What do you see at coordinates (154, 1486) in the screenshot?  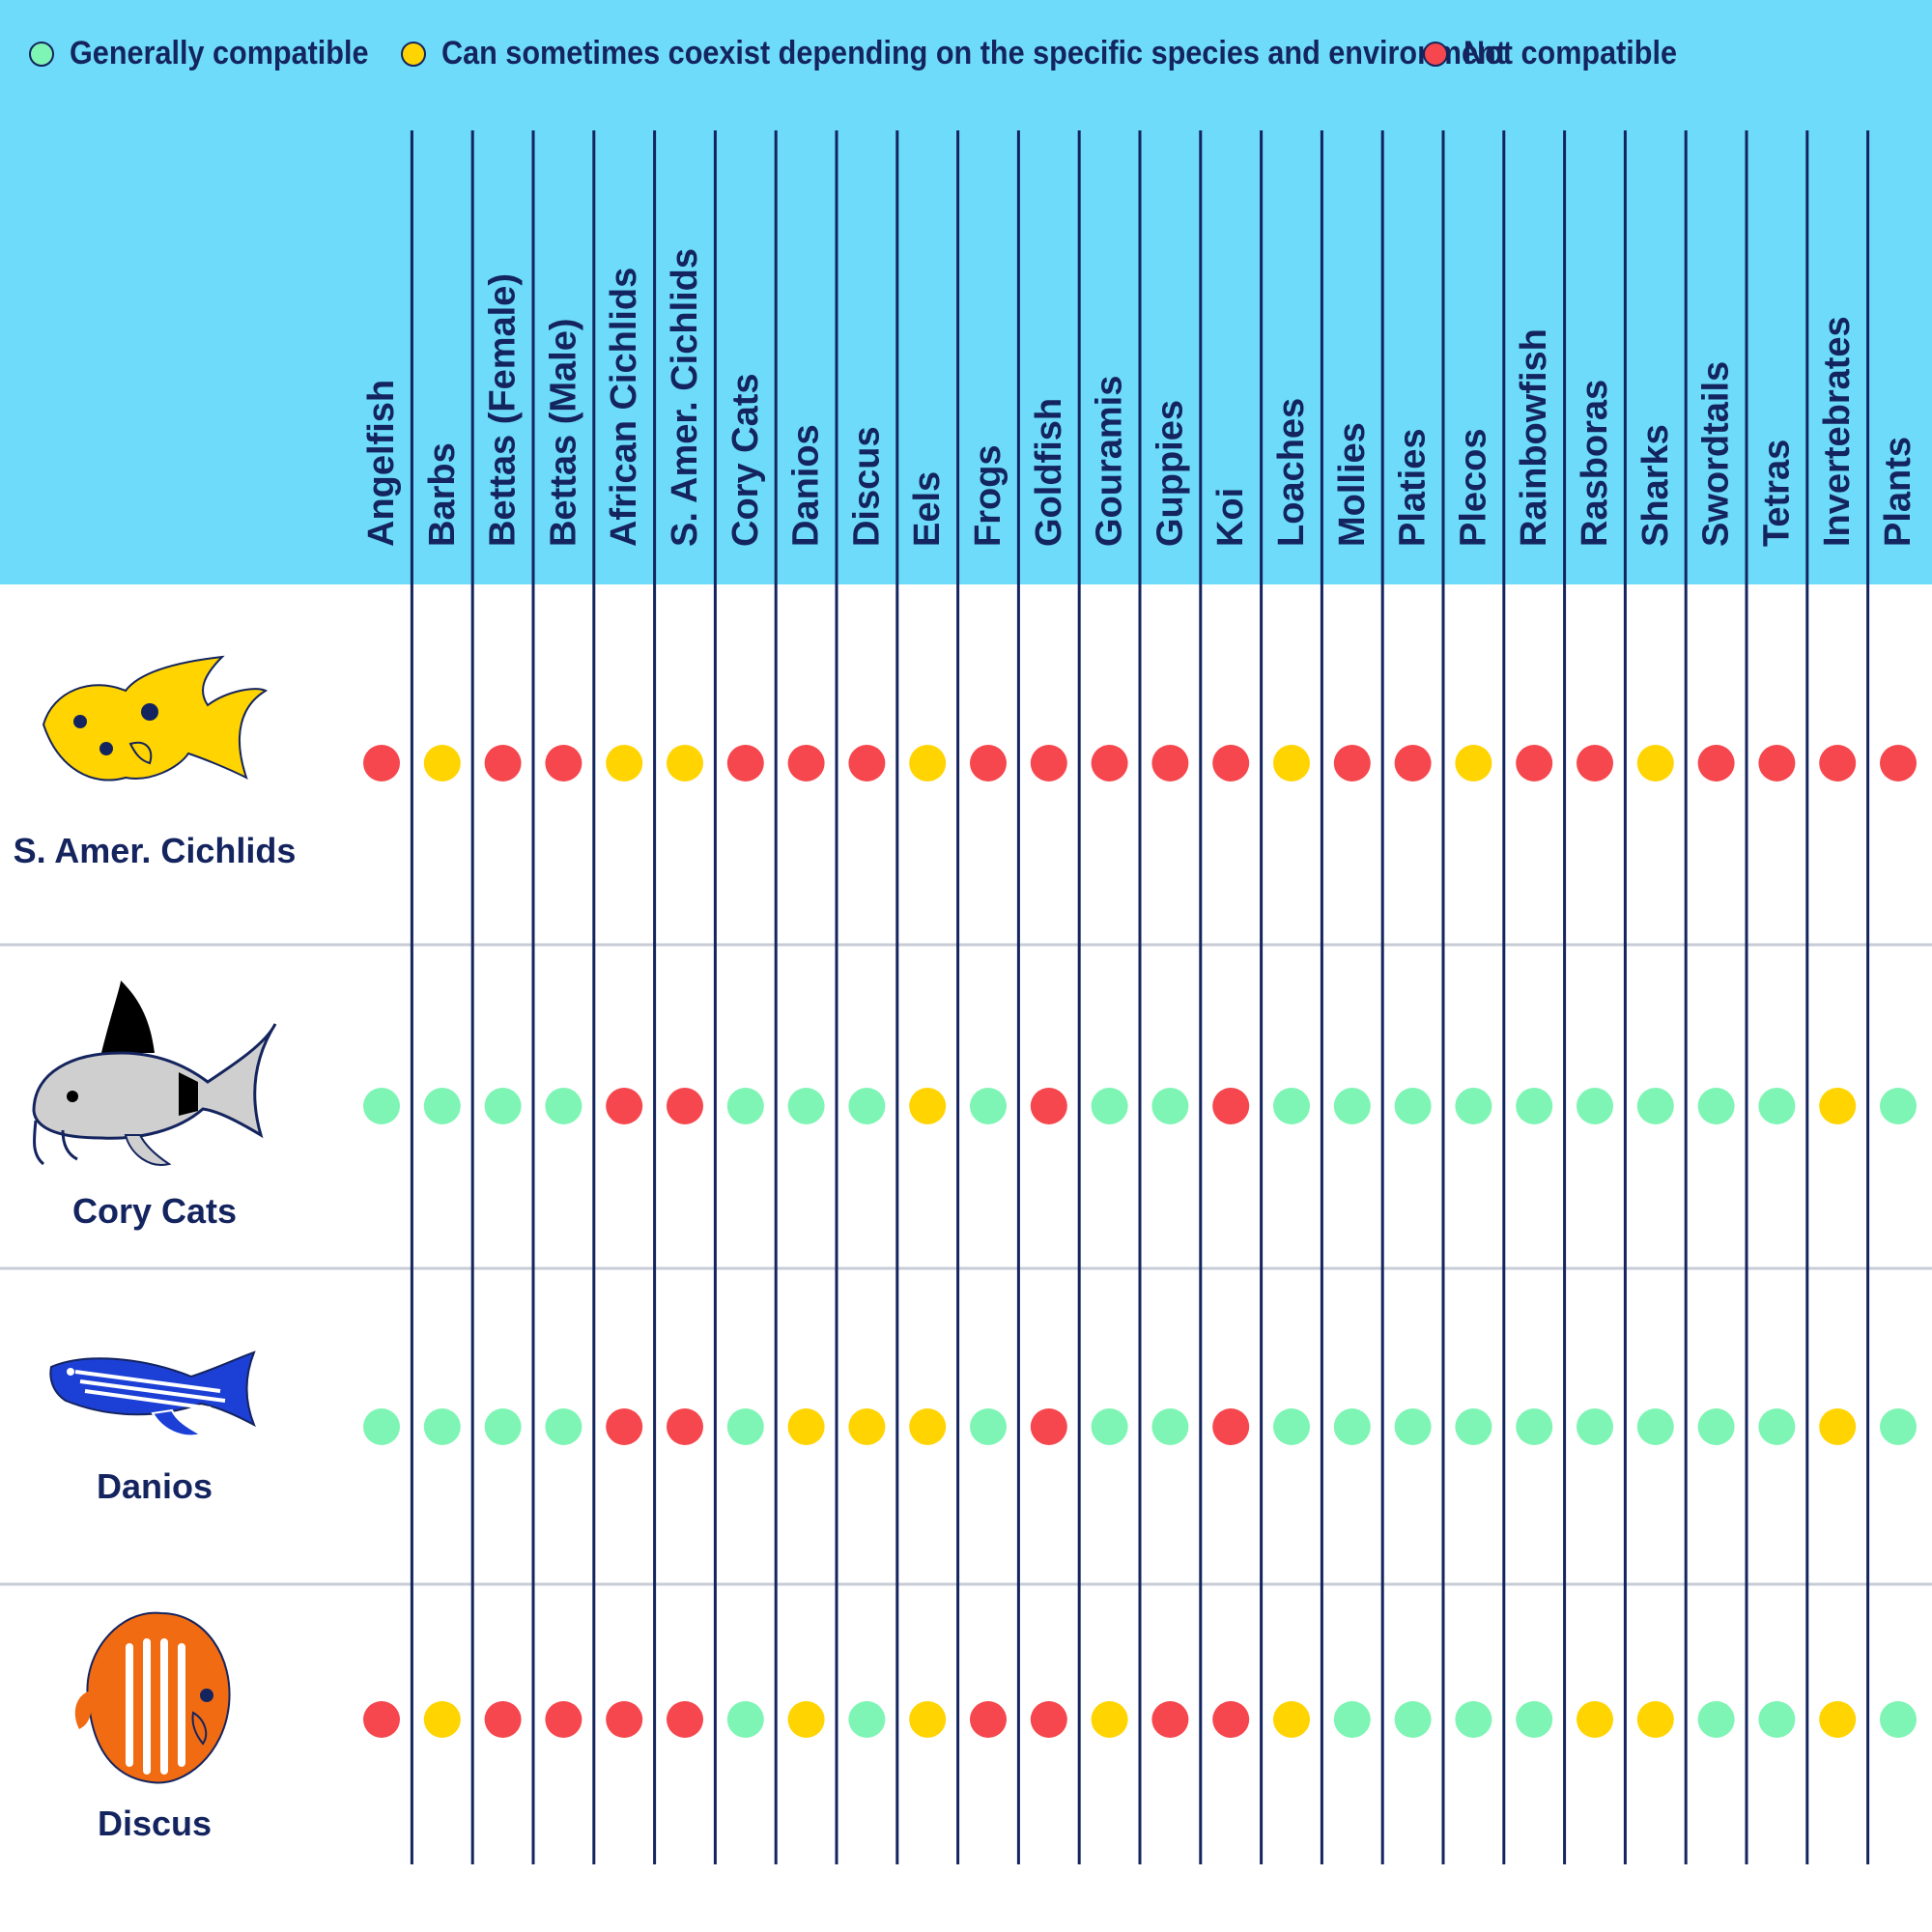 I see `row-label-danios: Danios` at bounding box center [154, 1486].